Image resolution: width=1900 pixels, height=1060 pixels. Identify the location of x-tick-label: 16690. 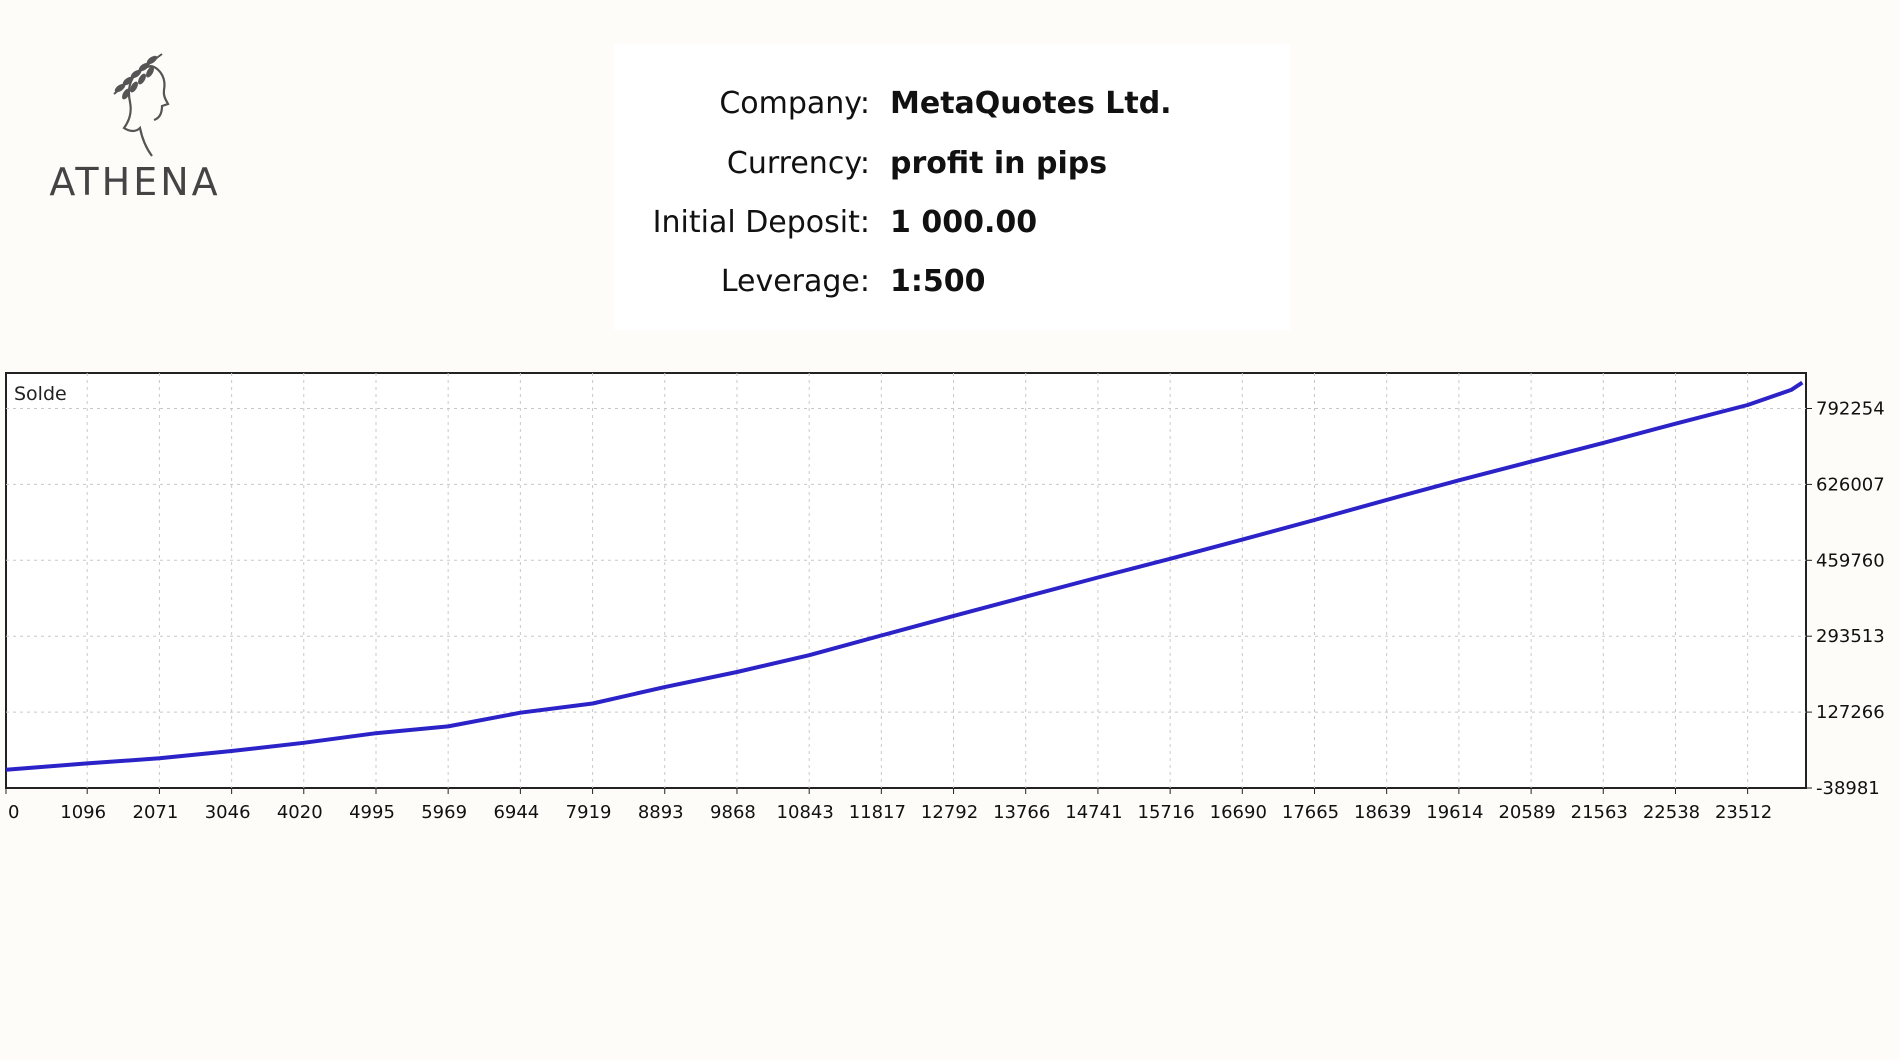
(1238, 812).